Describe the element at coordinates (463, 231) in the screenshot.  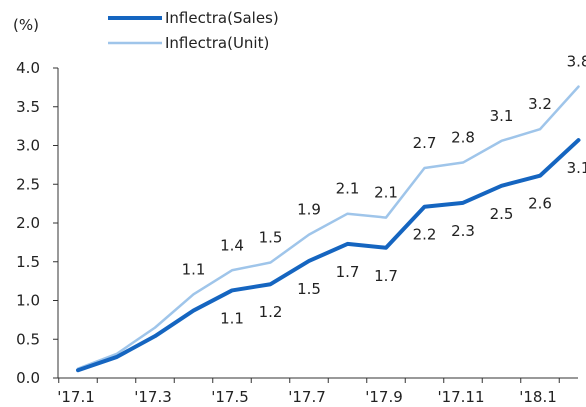
I see `data-label-sales: 2.3` at that location.